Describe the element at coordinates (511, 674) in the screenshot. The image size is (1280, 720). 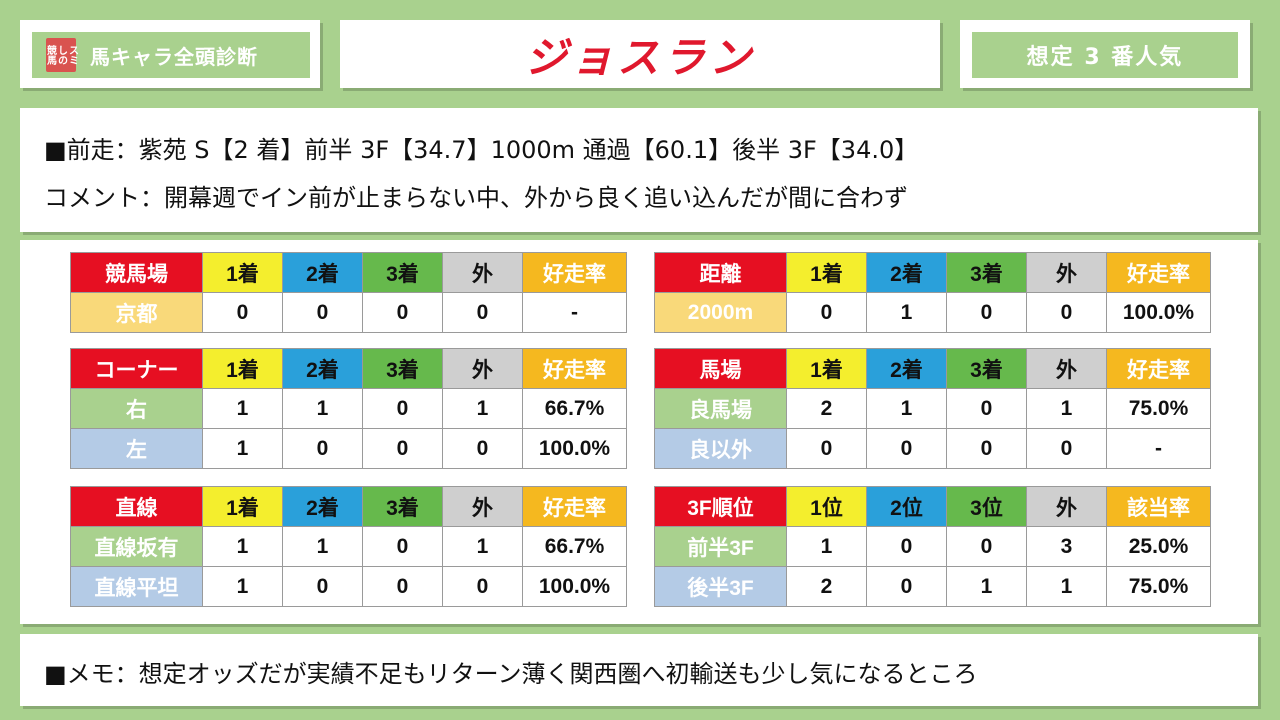
I see `memo-text: ■メモ：想定オッズだが実績不足もリターン薄く関西圏へ初輸送も少し気になるところ` at that location.